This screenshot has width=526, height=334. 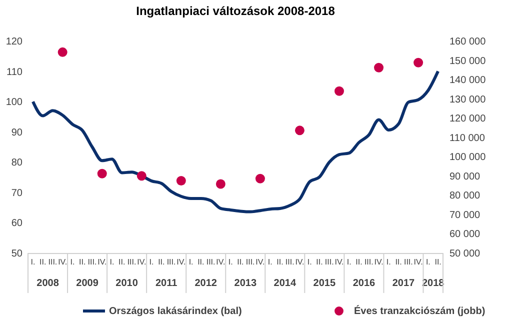 What do you see at coordinates (17, 254) in the screenshot?
I see `y-tick-label: 50` at bounding box center [17, 254].